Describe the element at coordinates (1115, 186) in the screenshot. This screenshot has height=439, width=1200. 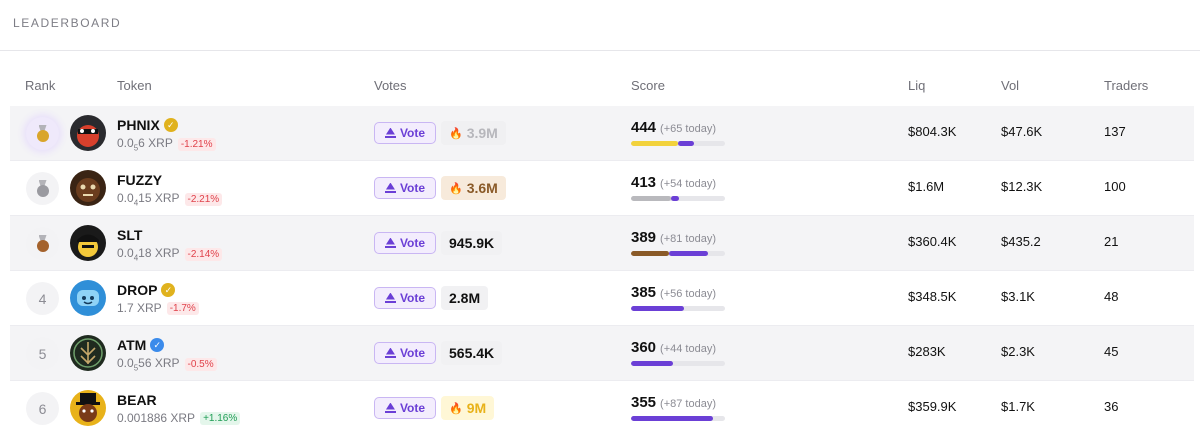
I see `traders-value: 100` at that location.